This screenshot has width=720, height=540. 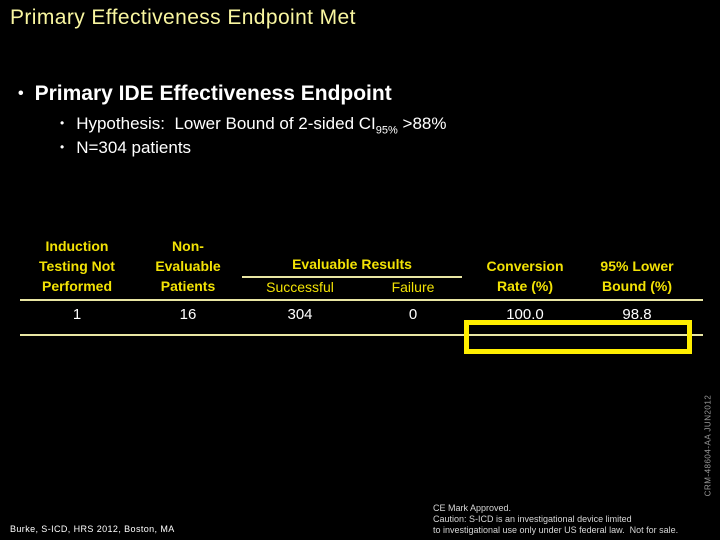 What do you see at coordinates (183, 17) in the screenshot?
I see `slide-title: Primary Effectiveness Endpoint Met` at bounding box center [183, 17].